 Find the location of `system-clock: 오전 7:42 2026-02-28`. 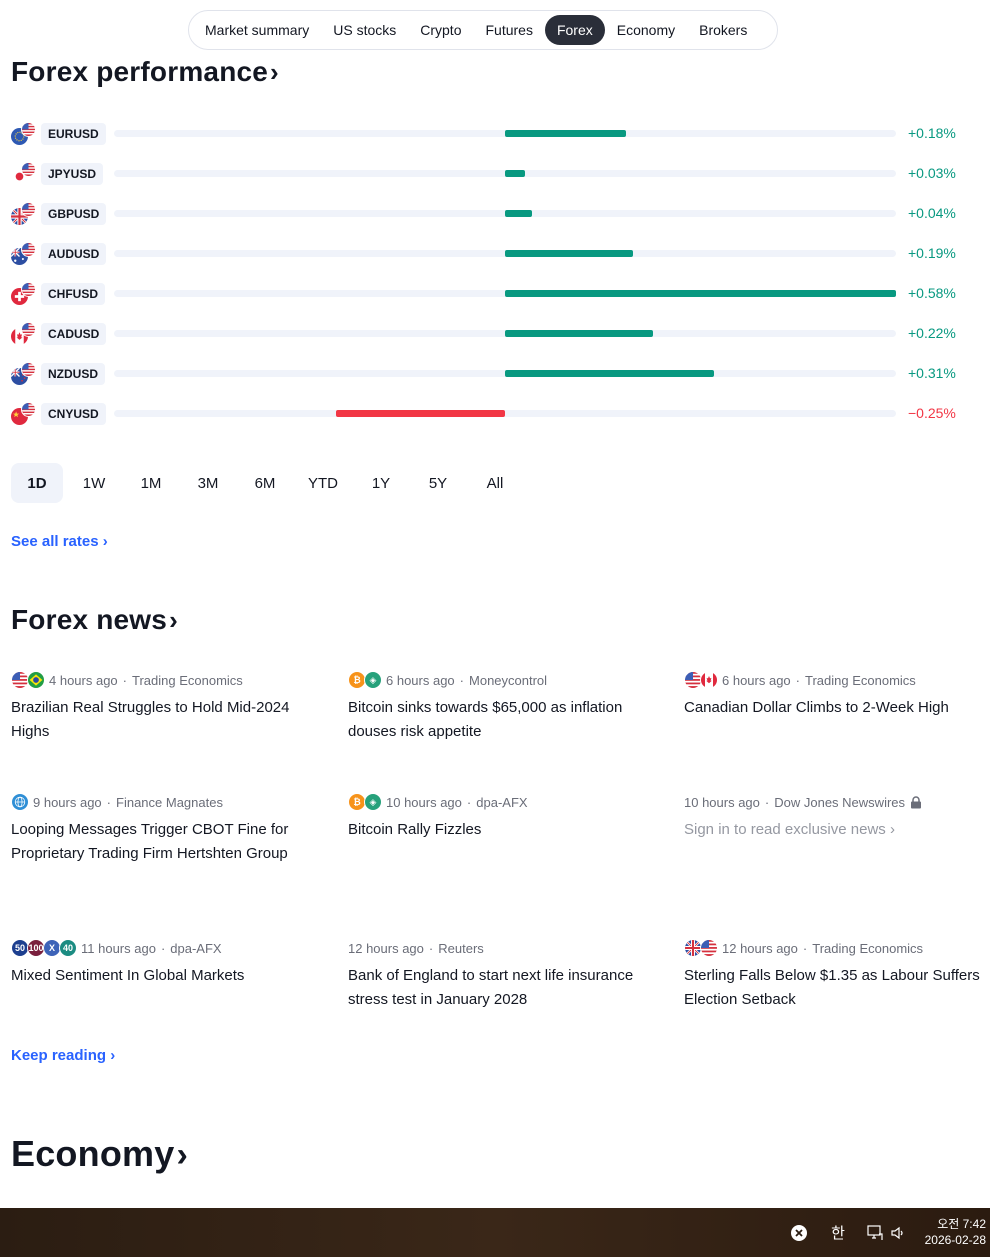

system-clock: 오전 7:42 2026-02-28 is located at coordinates (955, 1232).